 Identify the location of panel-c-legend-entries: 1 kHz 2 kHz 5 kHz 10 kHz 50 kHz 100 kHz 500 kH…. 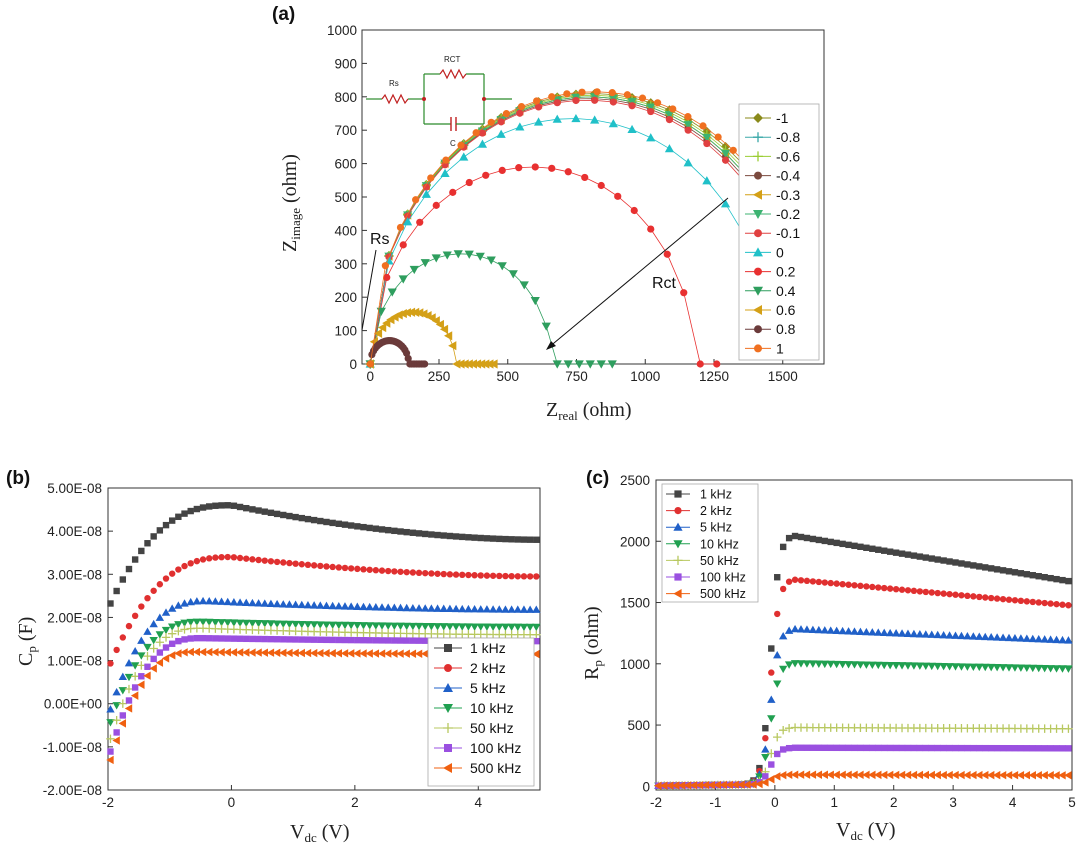
(706, 544).